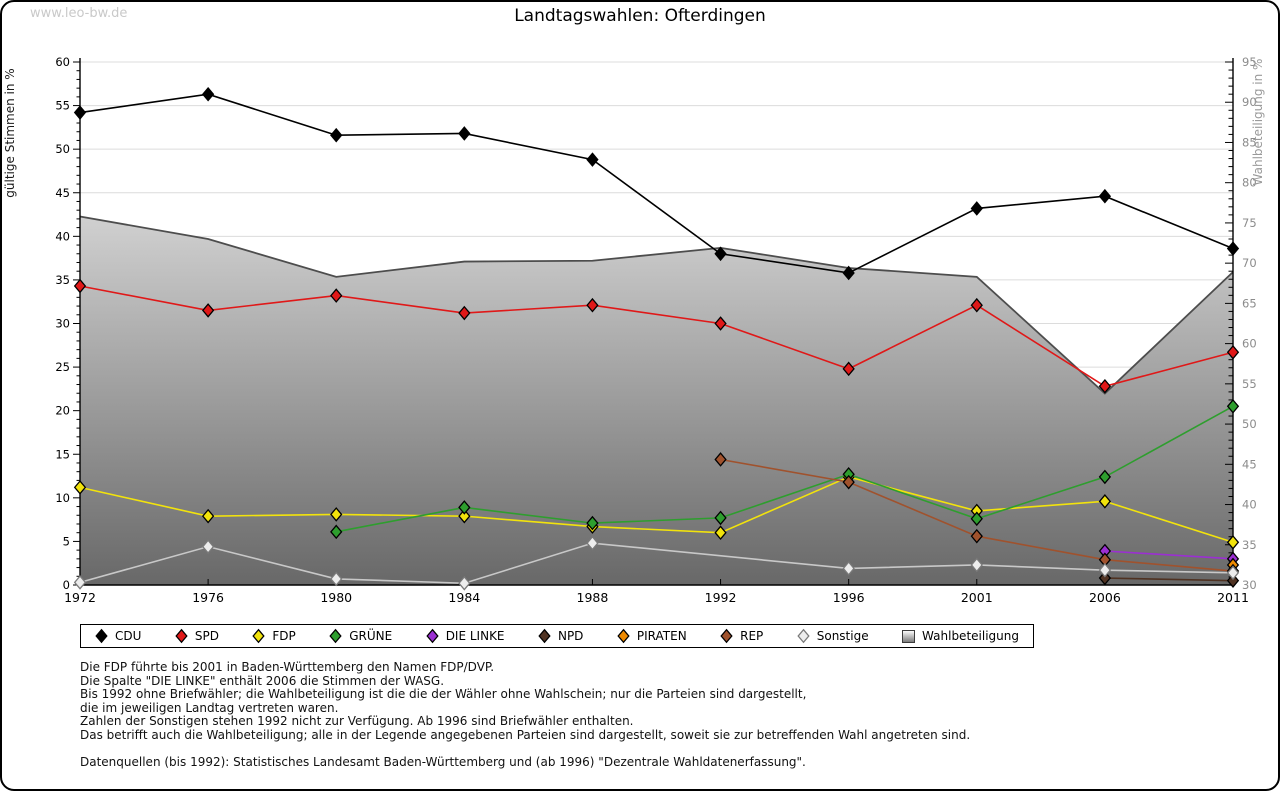 Image resolution: width=1280 pixels, height=791 pixels. I want to click on svg-text: 25, so click(62, 367).